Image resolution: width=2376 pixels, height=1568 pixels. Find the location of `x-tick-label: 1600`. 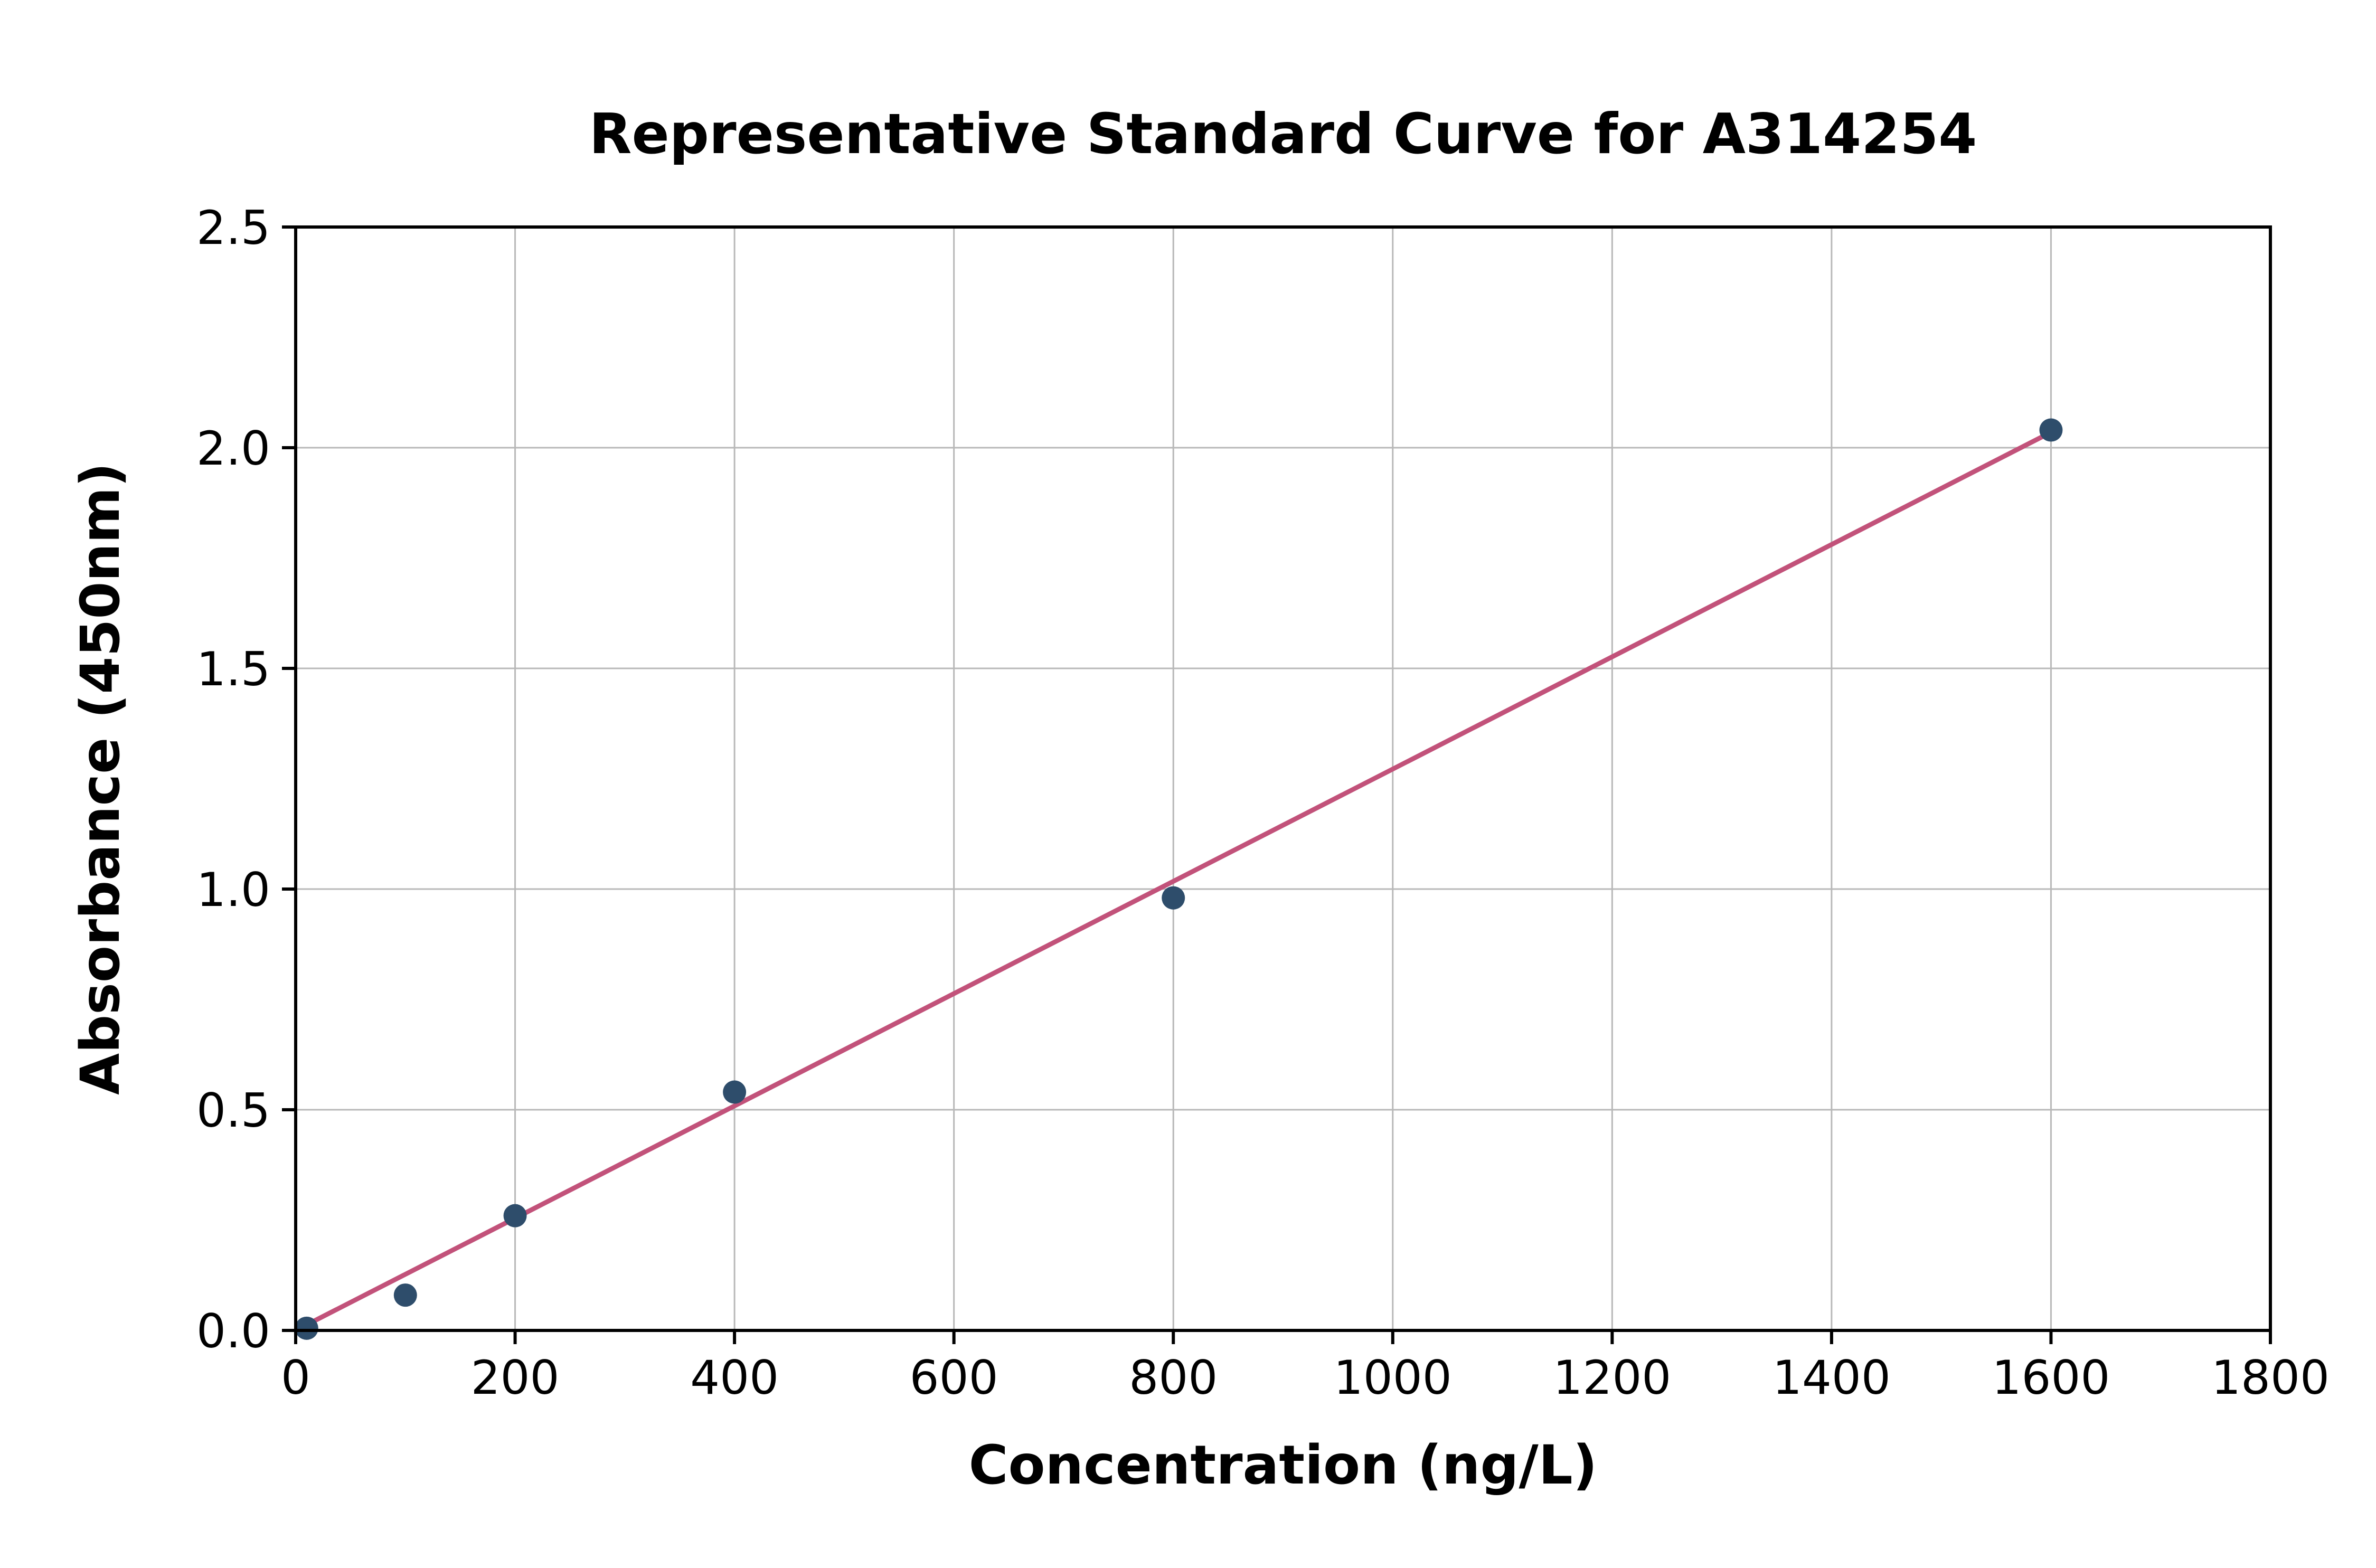

x-tick-label: 1600 is located at coordinates (2051, 1377).